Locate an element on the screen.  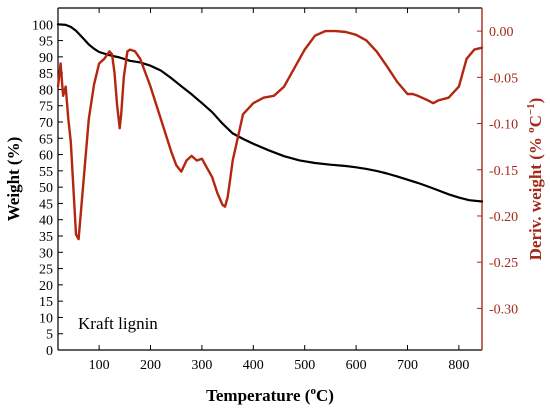
y-tick-label: 40 is located at coordinates (46, 221).